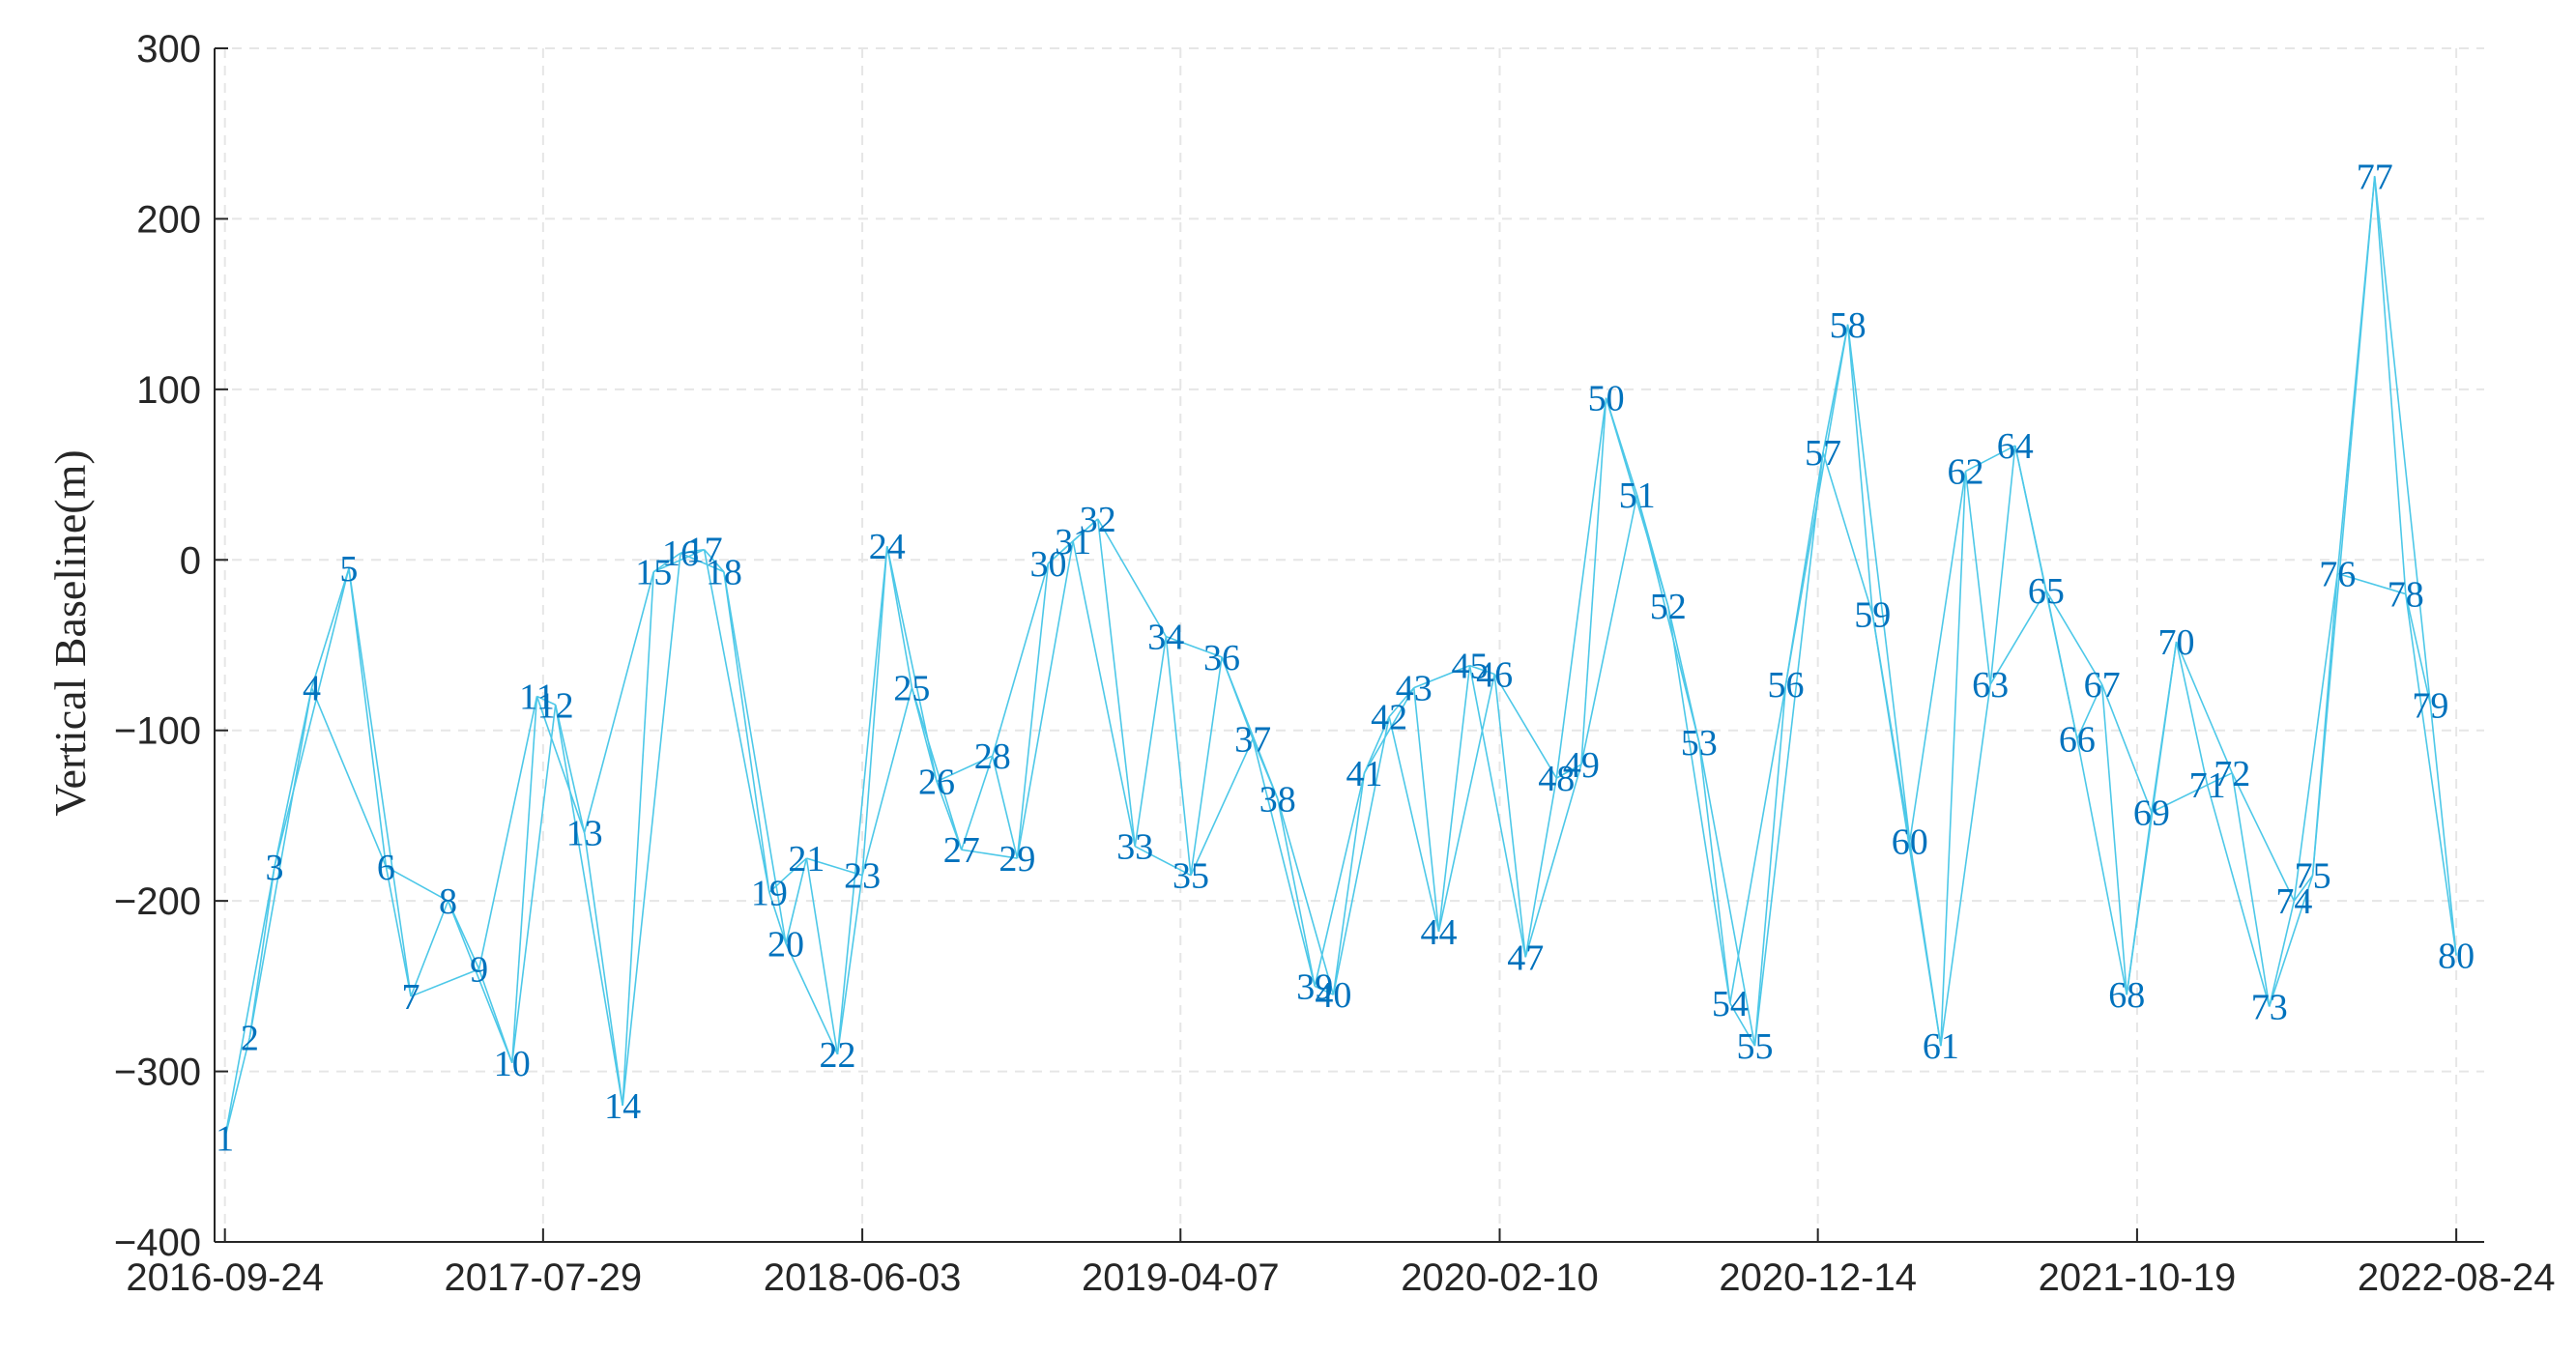 The height and width of the screenshot is (1355, 2576). I want to click on y-tick-label: −100, so click(157, 732).